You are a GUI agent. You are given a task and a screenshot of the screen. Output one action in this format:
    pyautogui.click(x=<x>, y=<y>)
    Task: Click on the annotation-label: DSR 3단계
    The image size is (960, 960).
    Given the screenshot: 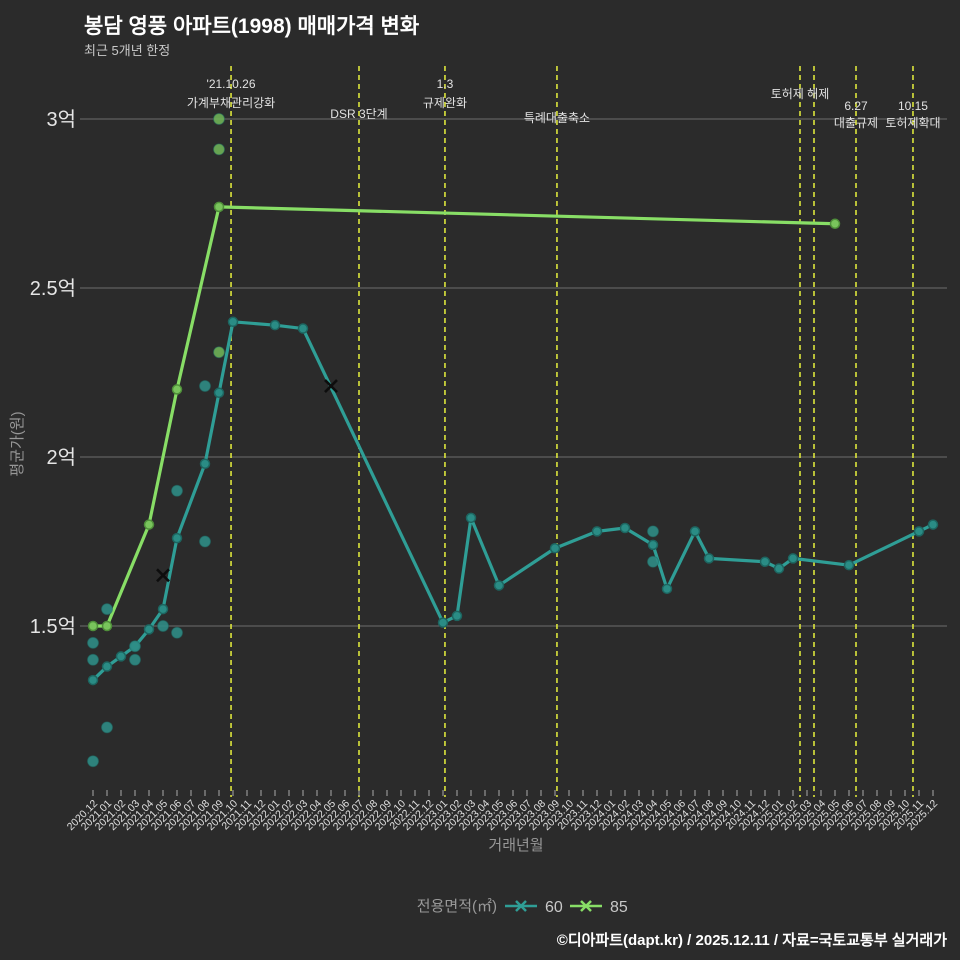 What is the action you would take?
    pyautogui.click(x=358, y=114)
    